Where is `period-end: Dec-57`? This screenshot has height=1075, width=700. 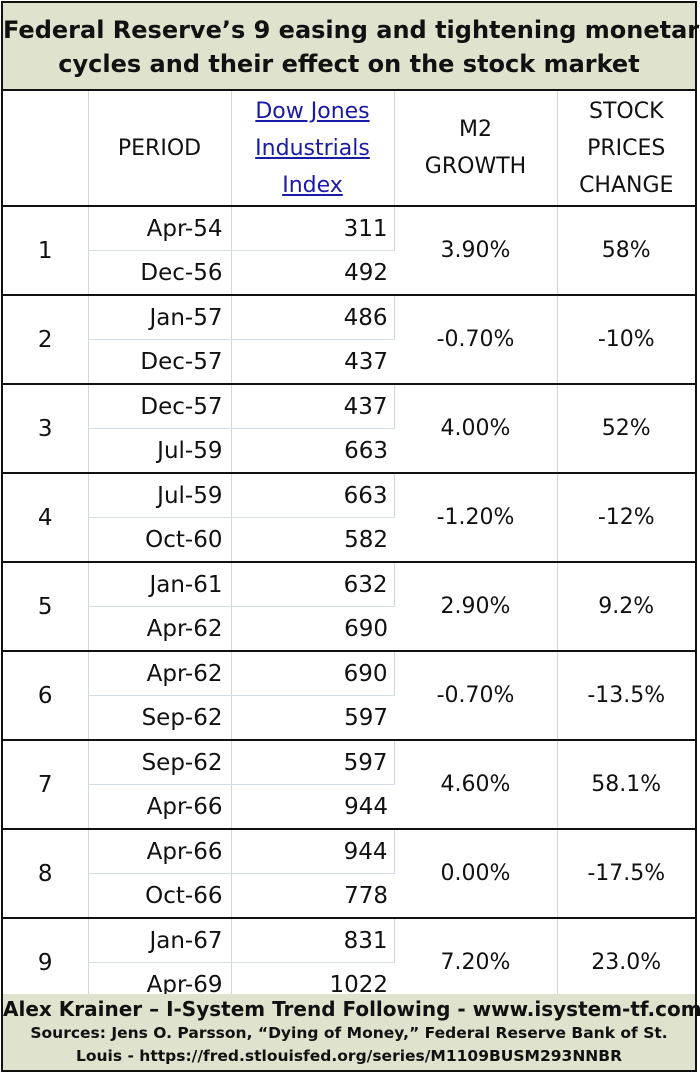 period-end: Dec-57 is located at coordinates (160, 362).